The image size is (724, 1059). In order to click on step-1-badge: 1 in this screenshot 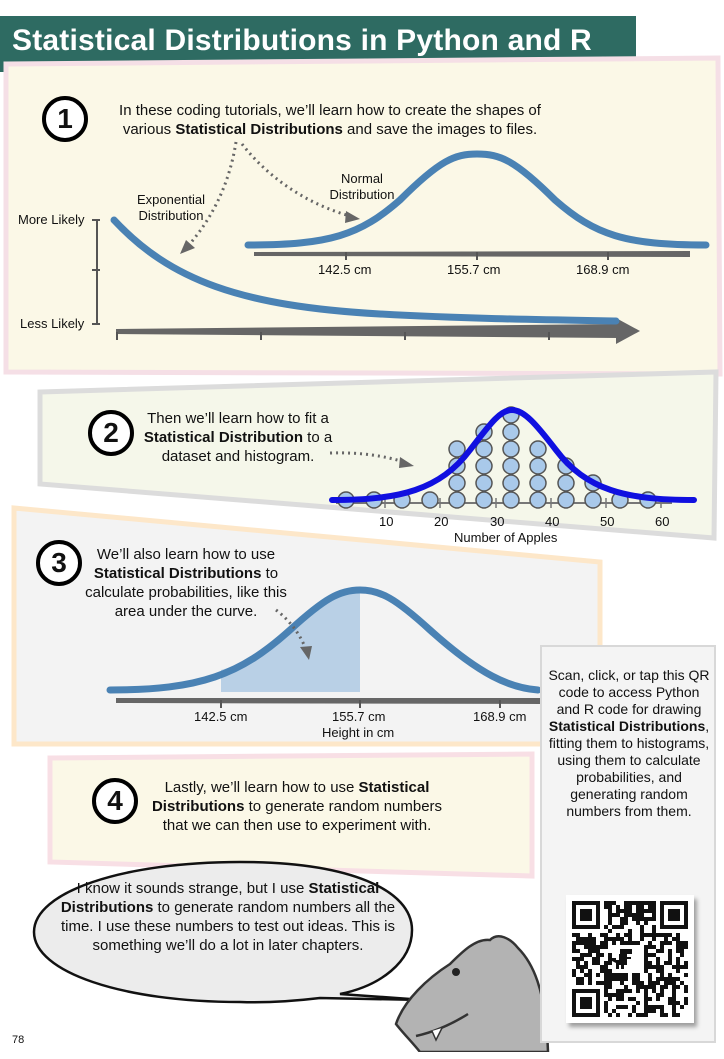, I will do `click(65, 119)`.